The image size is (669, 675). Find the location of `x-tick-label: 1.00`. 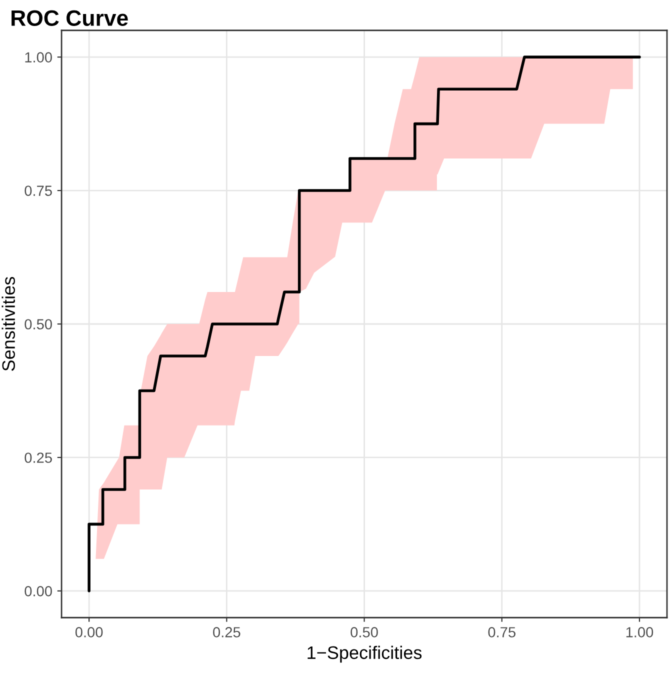

x-tick-label: 1.00 is located at coordinates (640, 632).